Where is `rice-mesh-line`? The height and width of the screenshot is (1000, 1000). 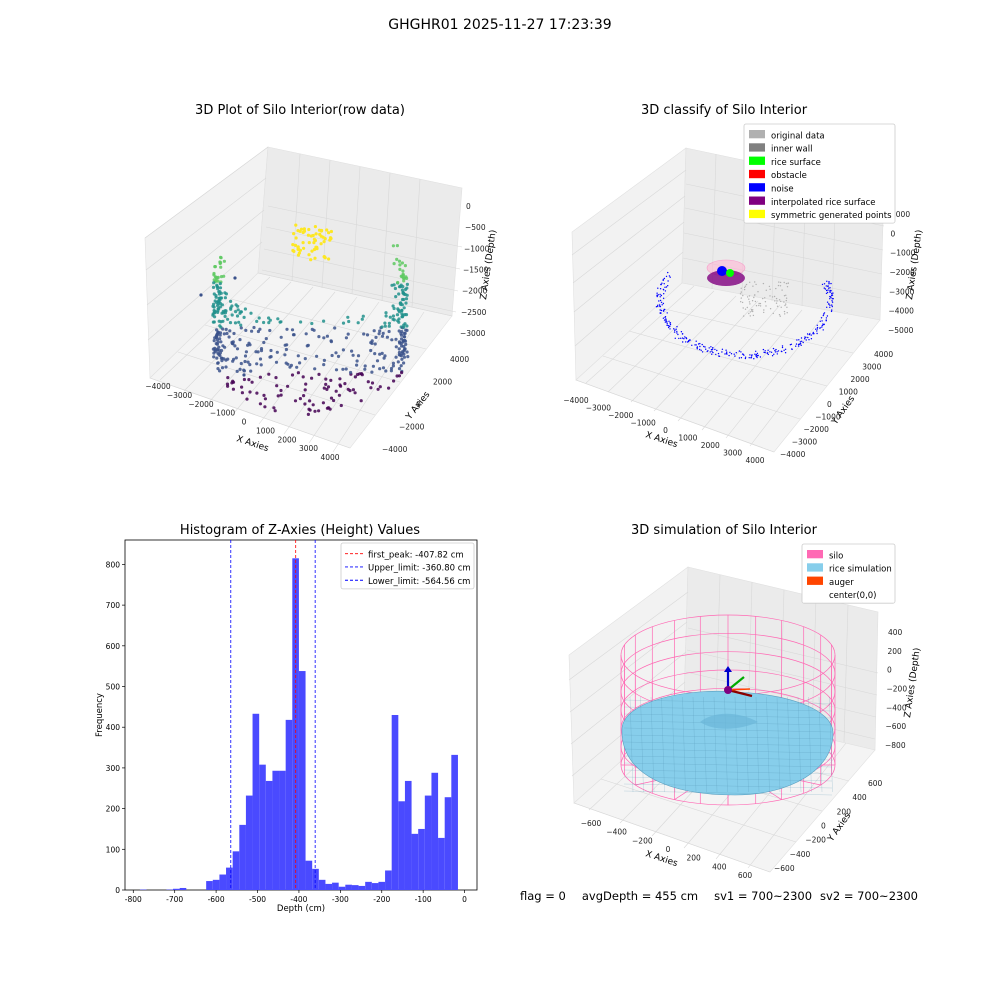 rice-mesh-line is located at coordinates (728, 702).